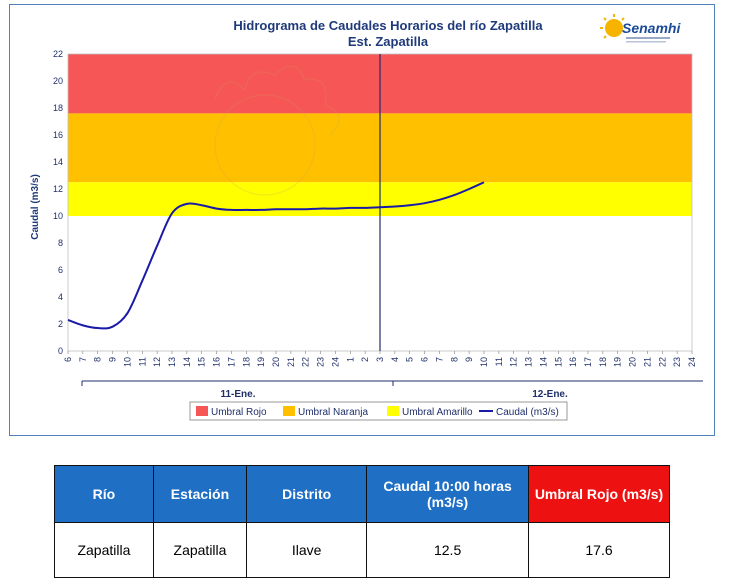 Image resolution: width=744 pixels, height=582 pixels. Describe the element at coordinates (380, 359) in the screenshot. I see `x-tick-label: 3` at that location.